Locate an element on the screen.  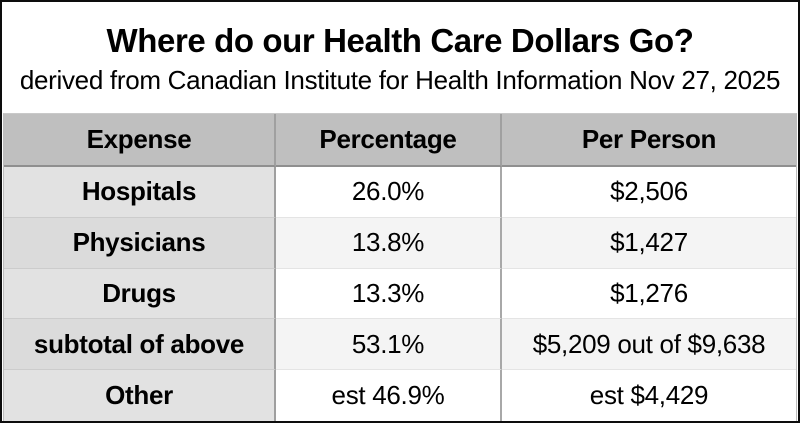
column-header-percentage: Percentage is located at coordinates (389, 140).